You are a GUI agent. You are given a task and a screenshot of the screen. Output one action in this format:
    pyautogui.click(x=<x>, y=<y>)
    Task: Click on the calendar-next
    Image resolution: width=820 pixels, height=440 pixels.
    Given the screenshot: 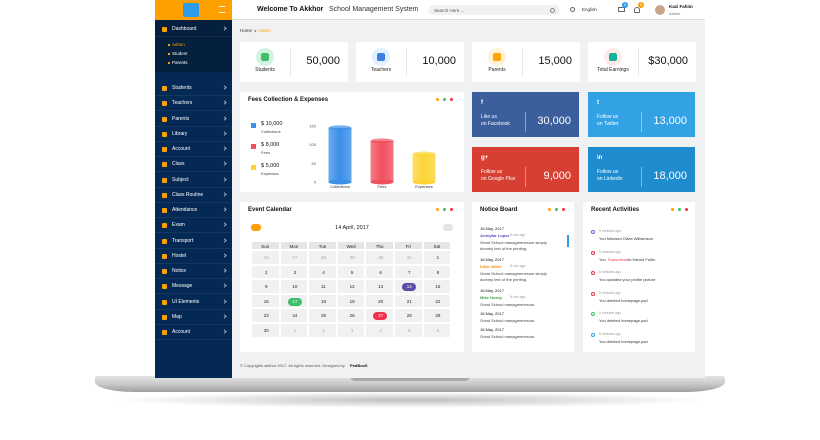 What is the action you would take?
    pyautogui.click(x=448, y=227)
    